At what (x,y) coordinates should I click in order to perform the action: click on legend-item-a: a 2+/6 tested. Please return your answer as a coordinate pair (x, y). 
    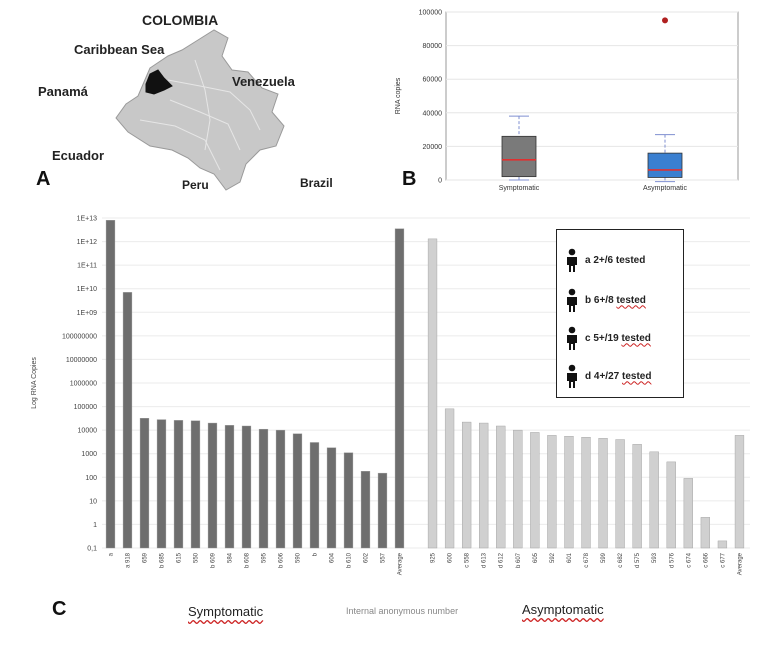
    Looking at the image, I should click on (605, 260).